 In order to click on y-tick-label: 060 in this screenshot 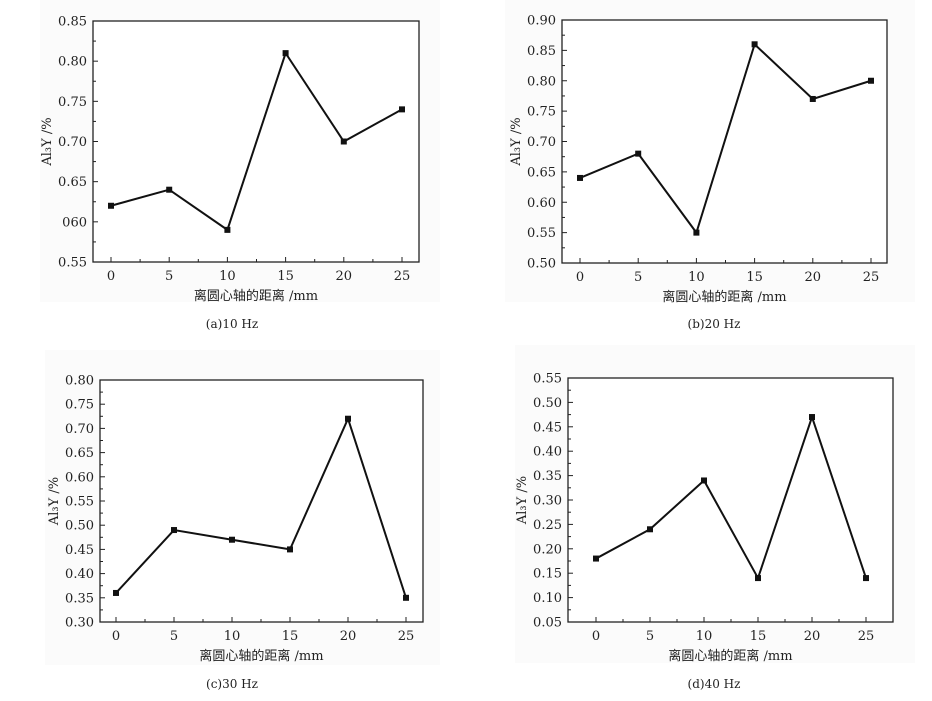, I will do `click(74, 222)`.